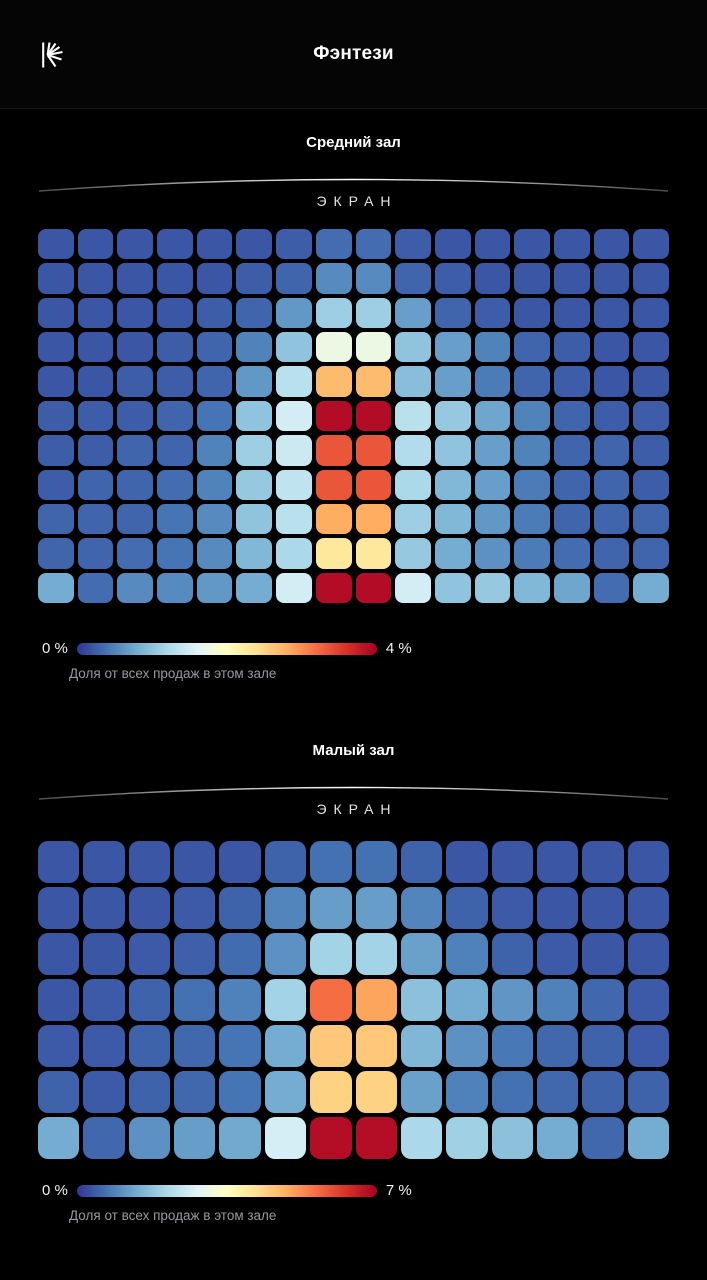 The height and width of the screenshot is (1280, 707). I want to click on hall-title: Средний зал, so click(353, 142).